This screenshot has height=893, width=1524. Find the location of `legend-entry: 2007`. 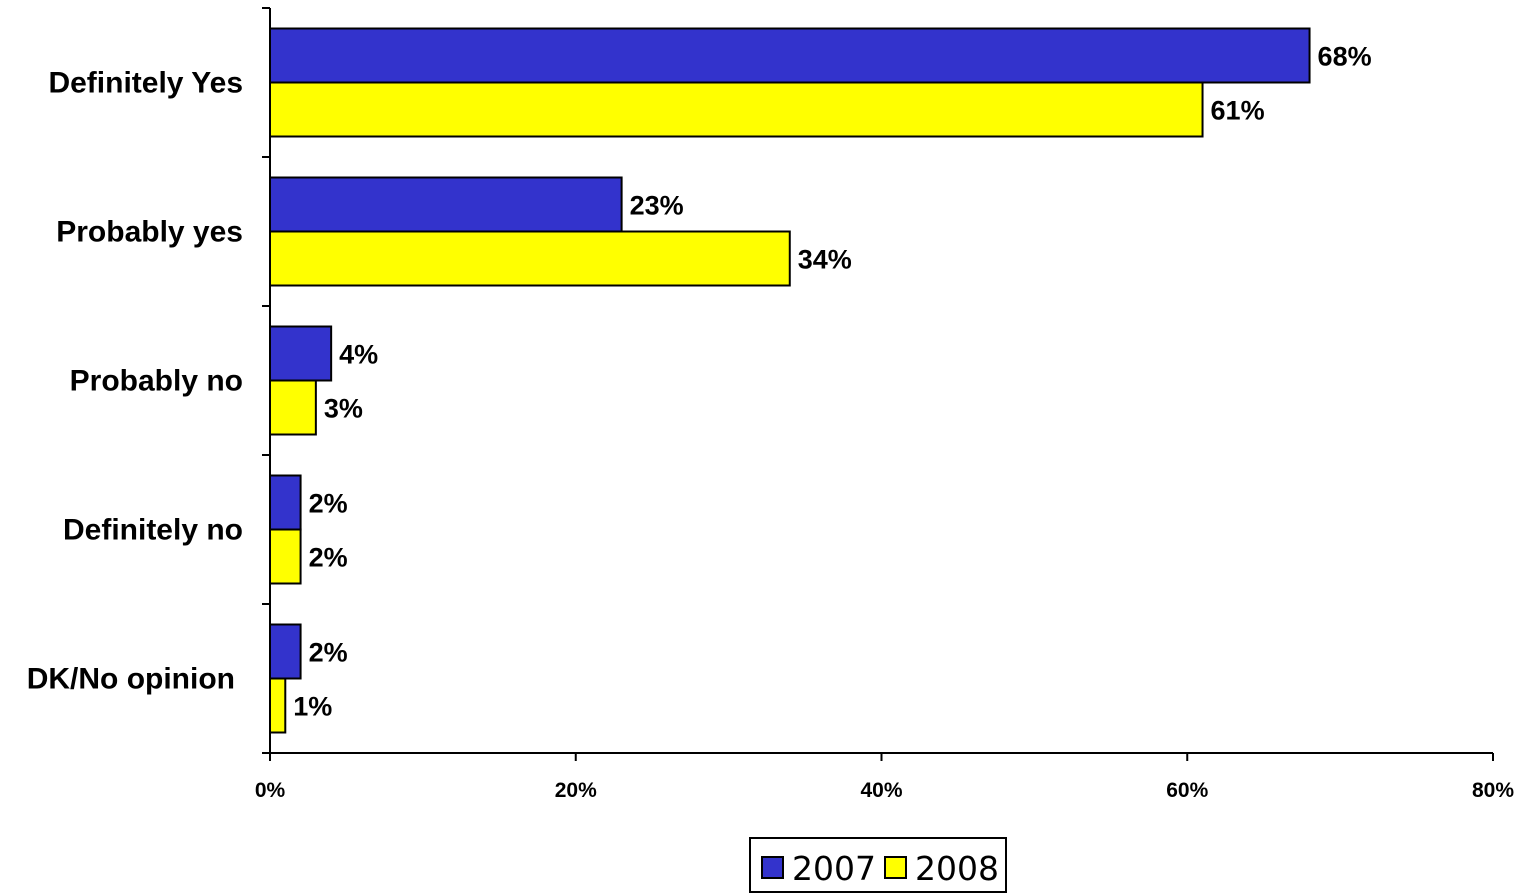

legend-entry: 2007 is located at coordinates (834, 868).